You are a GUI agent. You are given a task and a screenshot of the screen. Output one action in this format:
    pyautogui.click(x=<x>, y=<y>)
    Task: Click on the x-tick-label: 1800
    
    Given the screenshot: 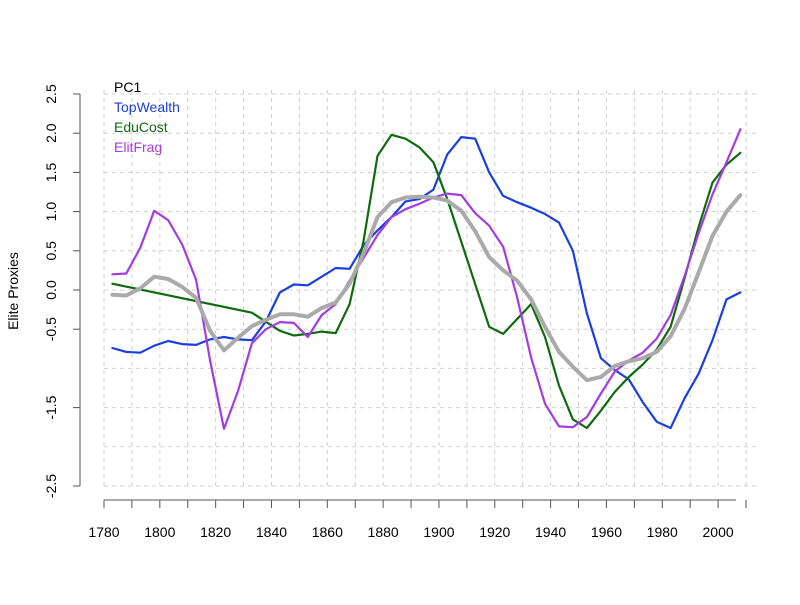 What is the action you would take?
    pyautogui.click(x=159, y=532)
    